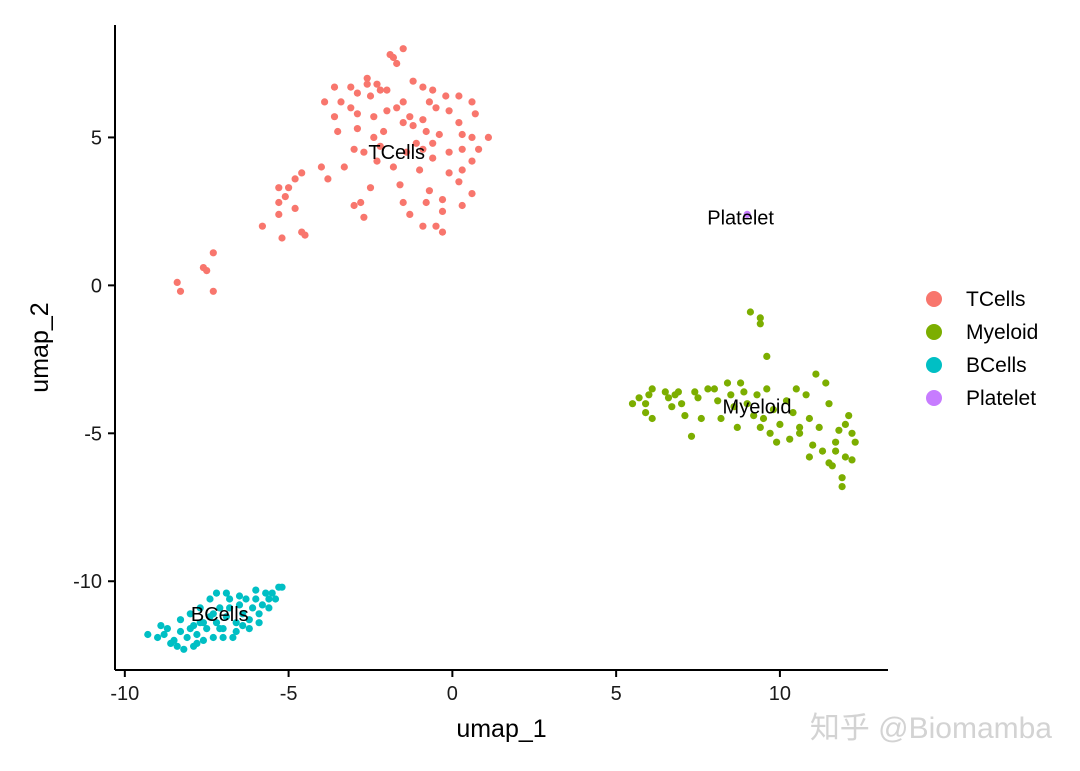 Image resolution: width=1080 pixels, height=771 pixels. Describe the element at coordinates (94, 360) in the screenshot. I see `y-axis-ticks: -10 -5 0 5` at that location.